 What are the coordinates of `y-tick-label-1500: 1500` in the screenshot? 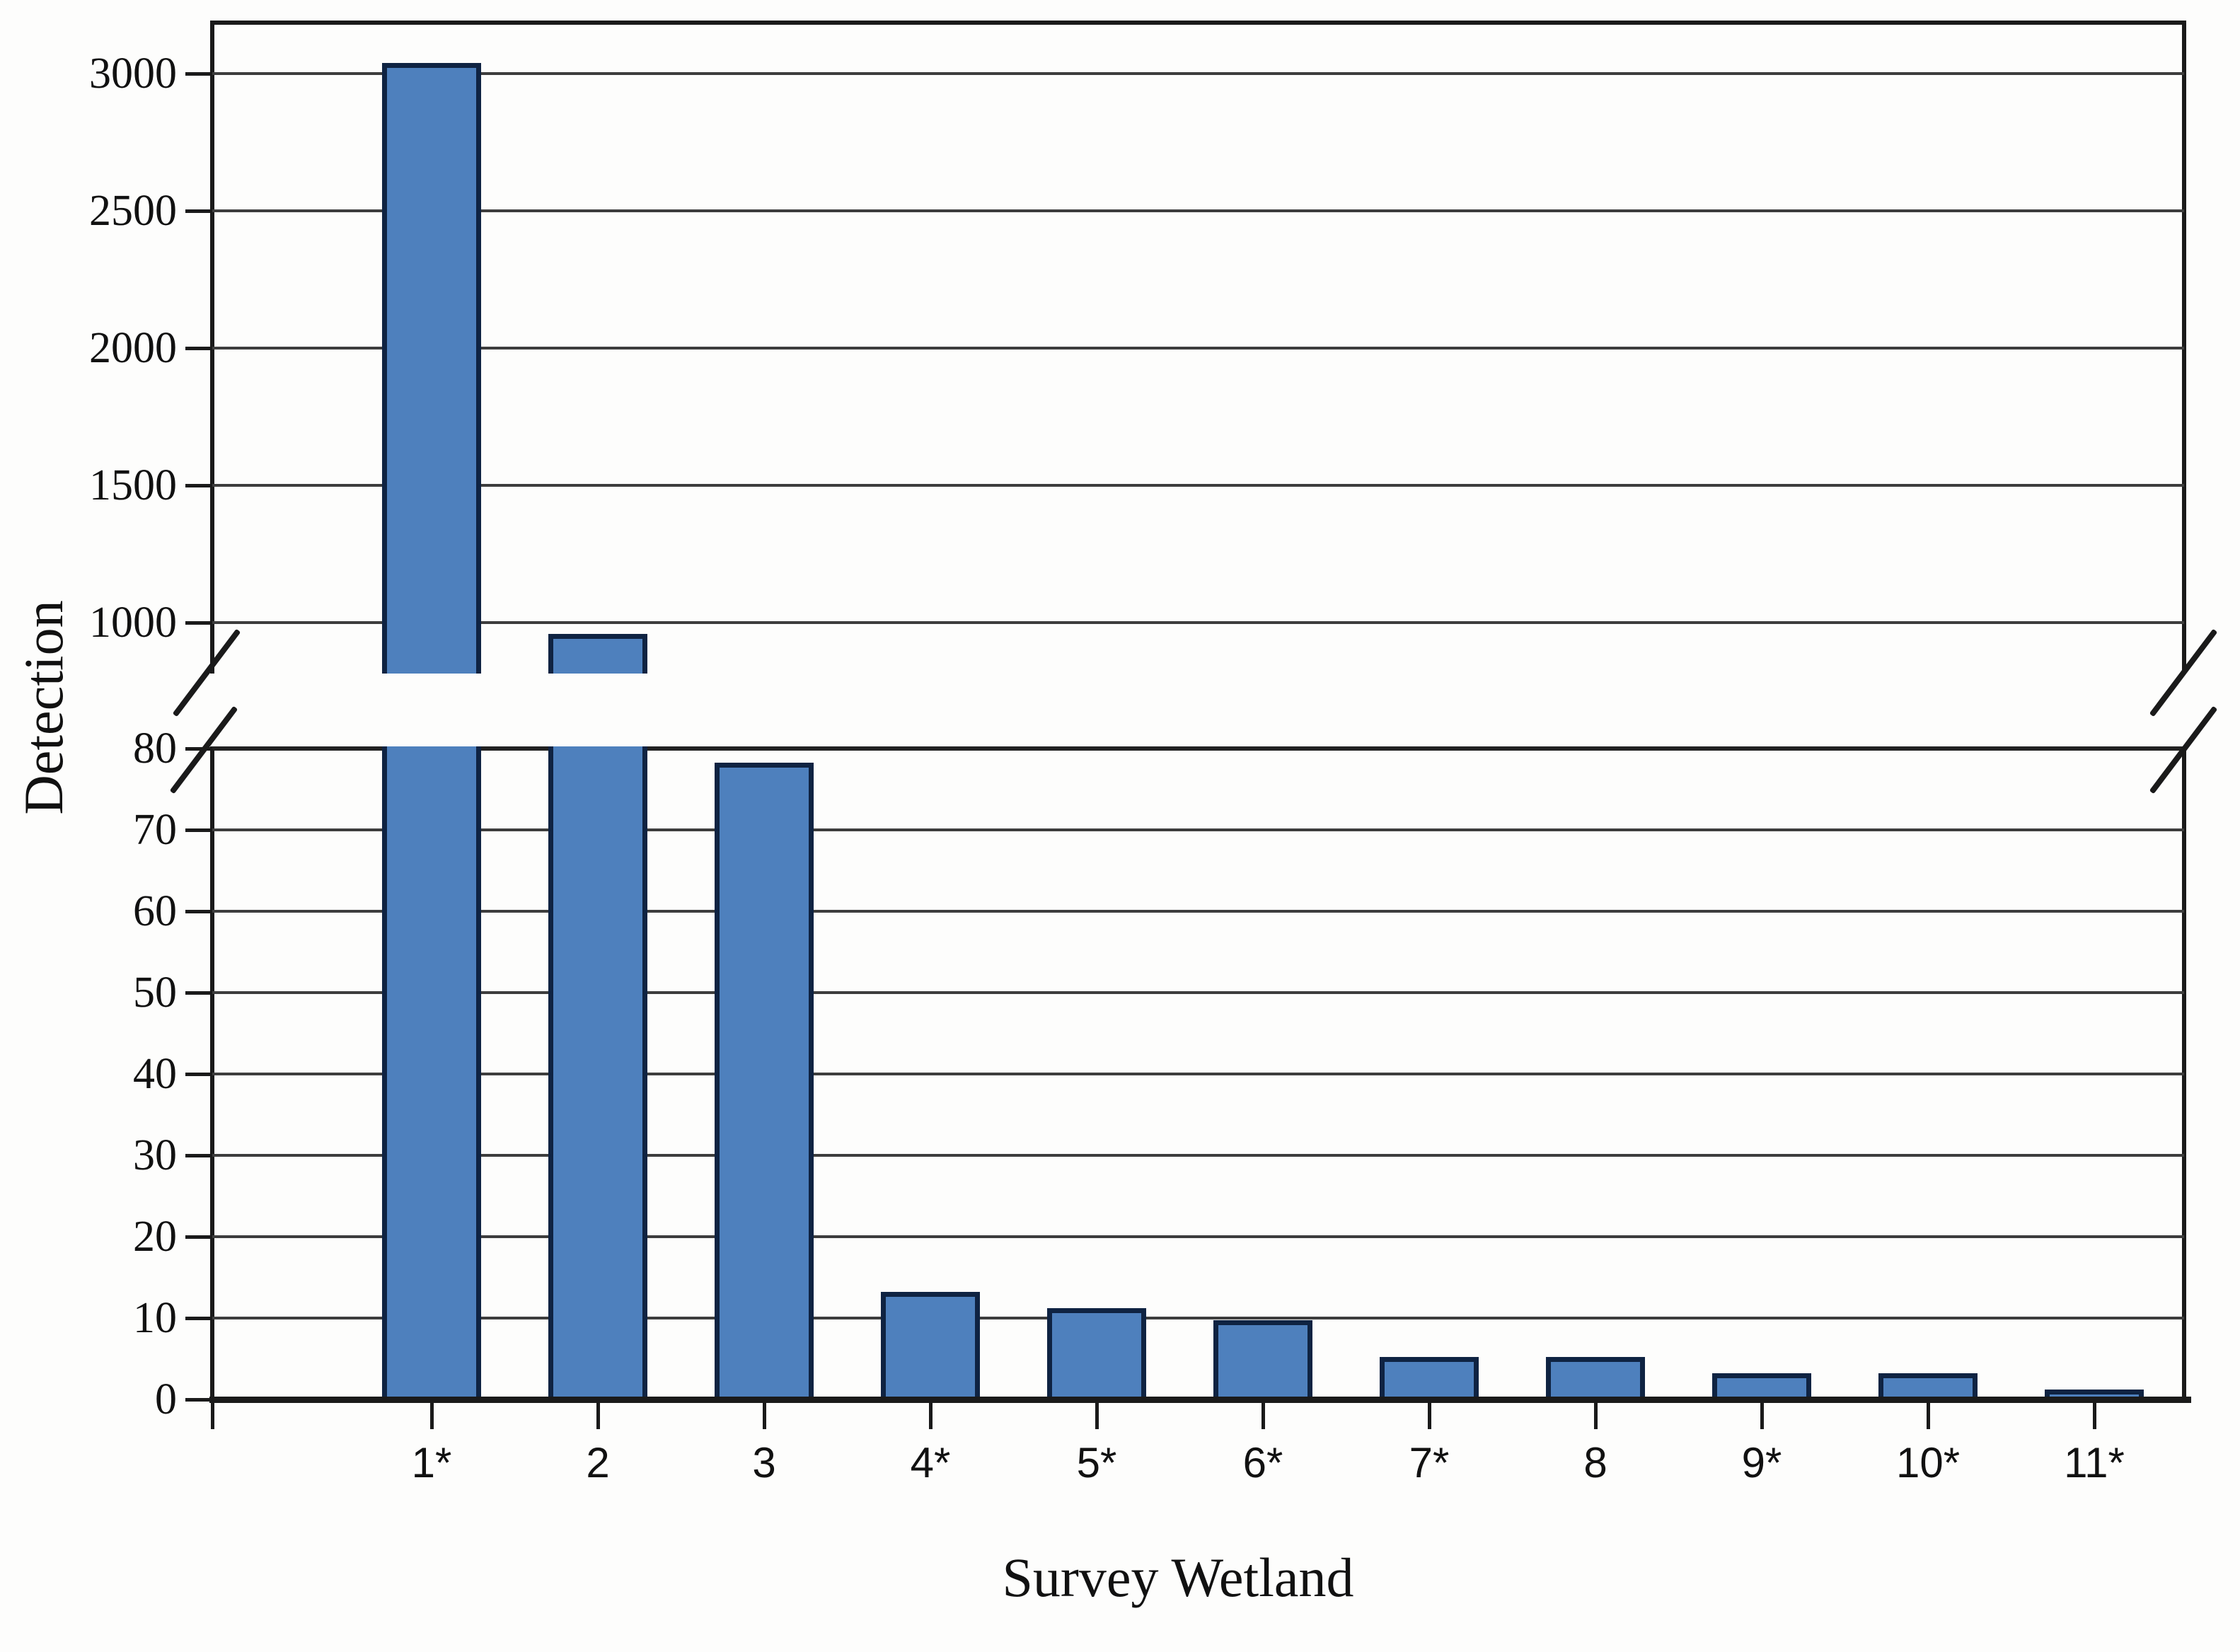 It's located at (133, 485).